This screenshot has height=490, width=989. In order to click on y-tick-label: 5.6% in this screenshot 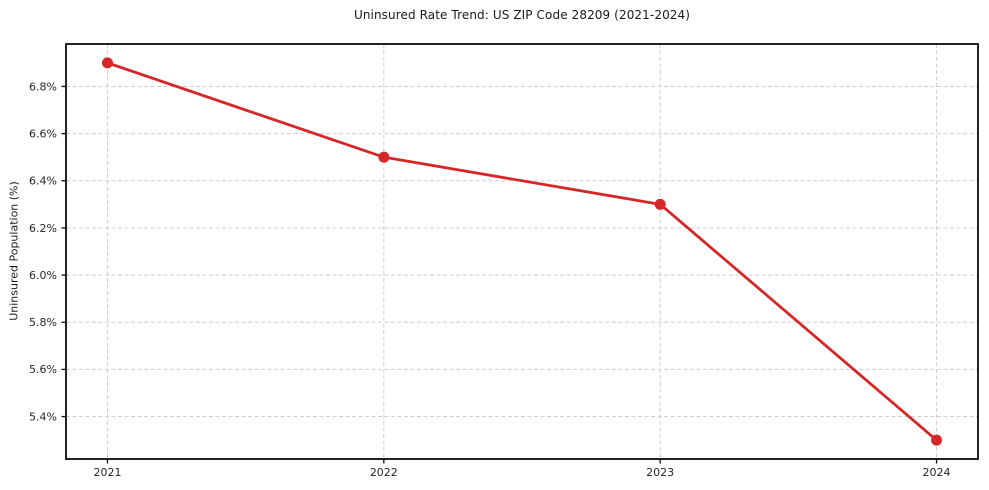, I will do `click(43, 369)`.